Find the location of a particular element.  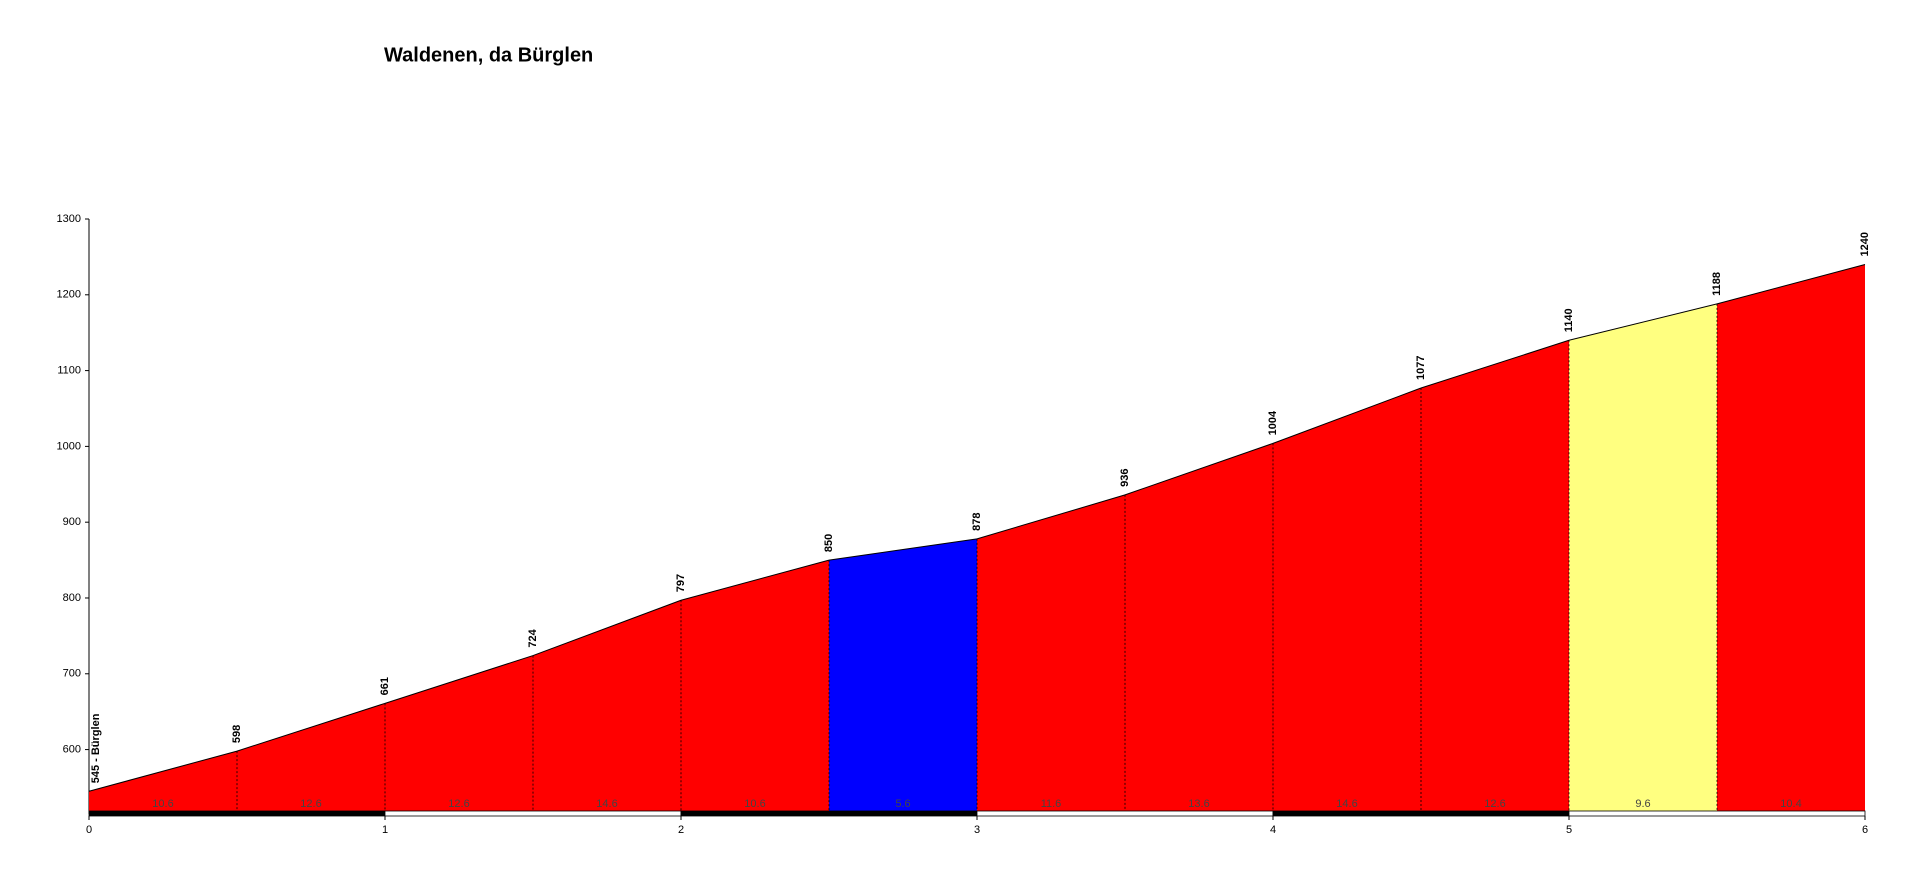

value-label: 1077 is located at coordinates (1421, 368).